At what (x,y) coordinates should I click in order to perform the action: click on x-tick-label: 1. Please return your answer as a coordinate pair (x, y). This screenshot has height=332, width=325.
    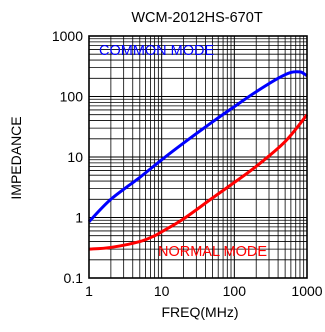
    Looking at the image, I should click on (89, 291).